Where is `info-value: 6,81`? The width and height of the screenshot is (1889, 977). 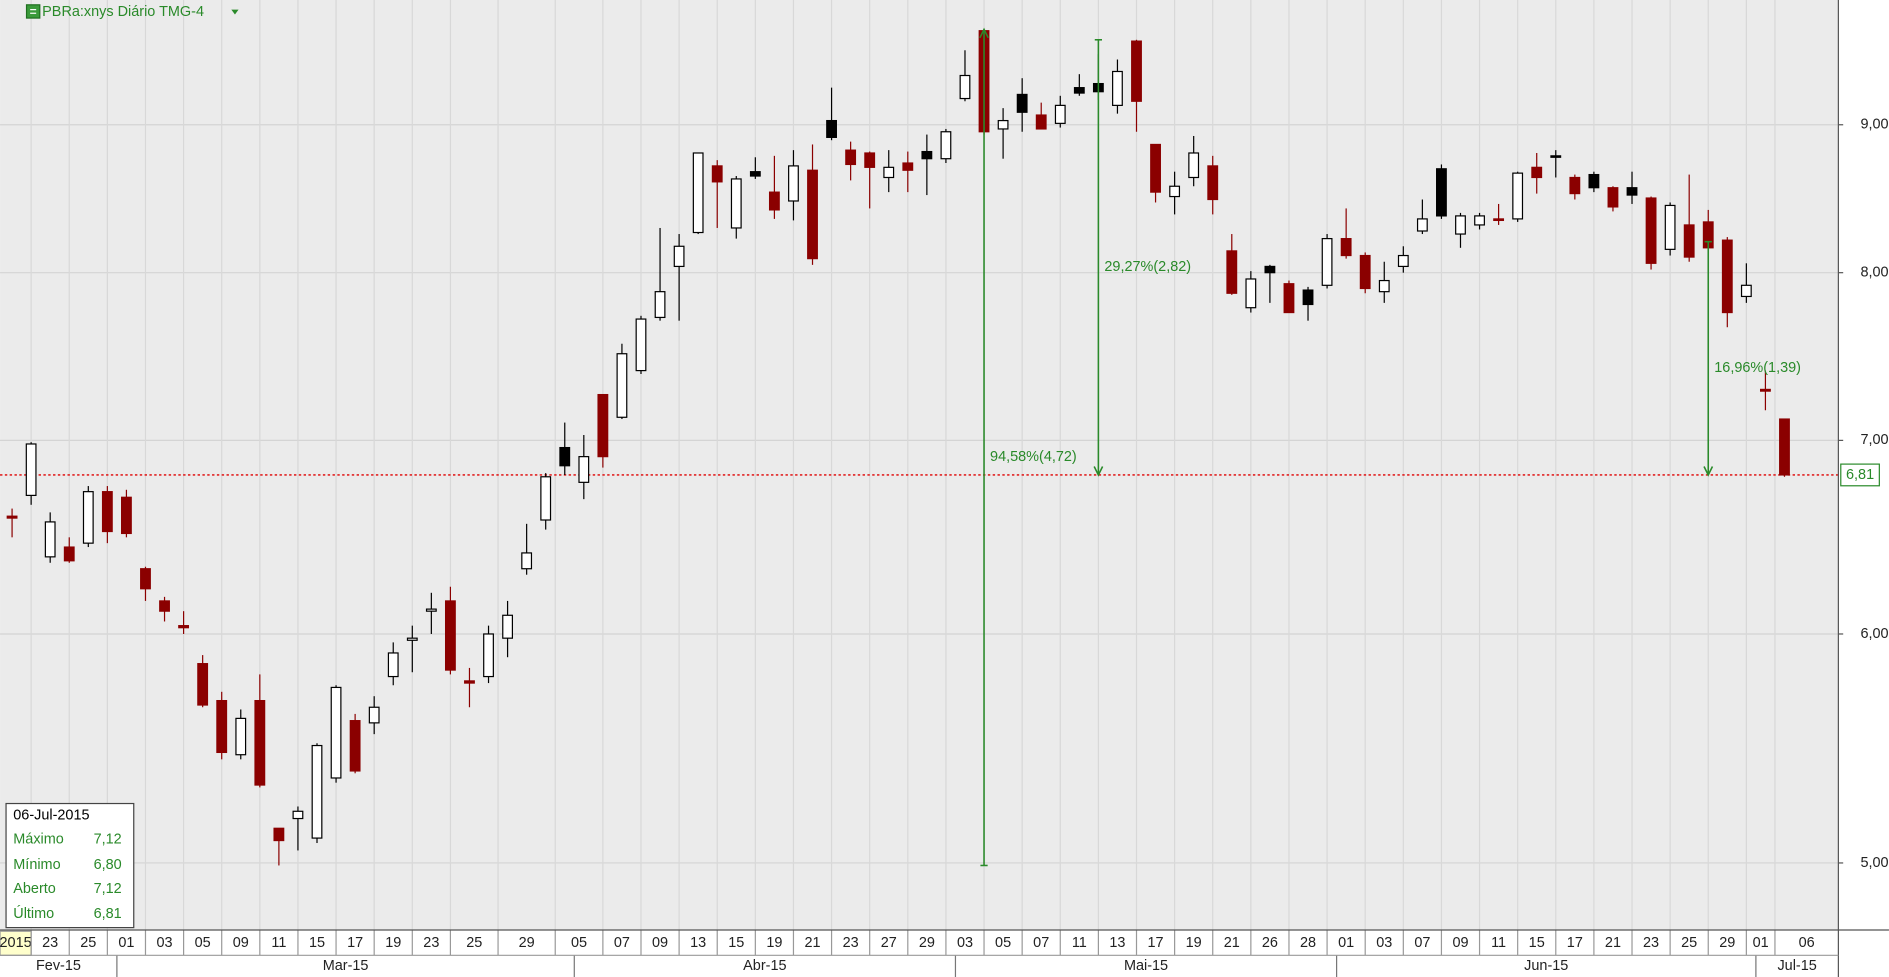
info-value: 6,81 is located at coordinates (108, 914).